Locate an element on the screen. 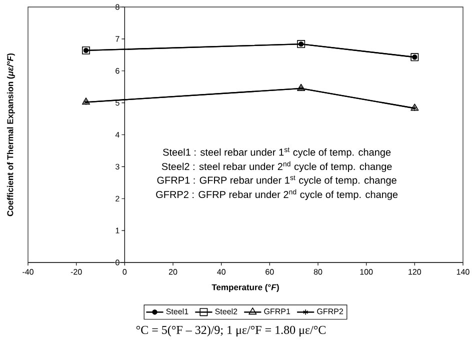 The height and width of the screenshot is (344, 474). x-tick-label: 0 is located at coordinates (124, 272).